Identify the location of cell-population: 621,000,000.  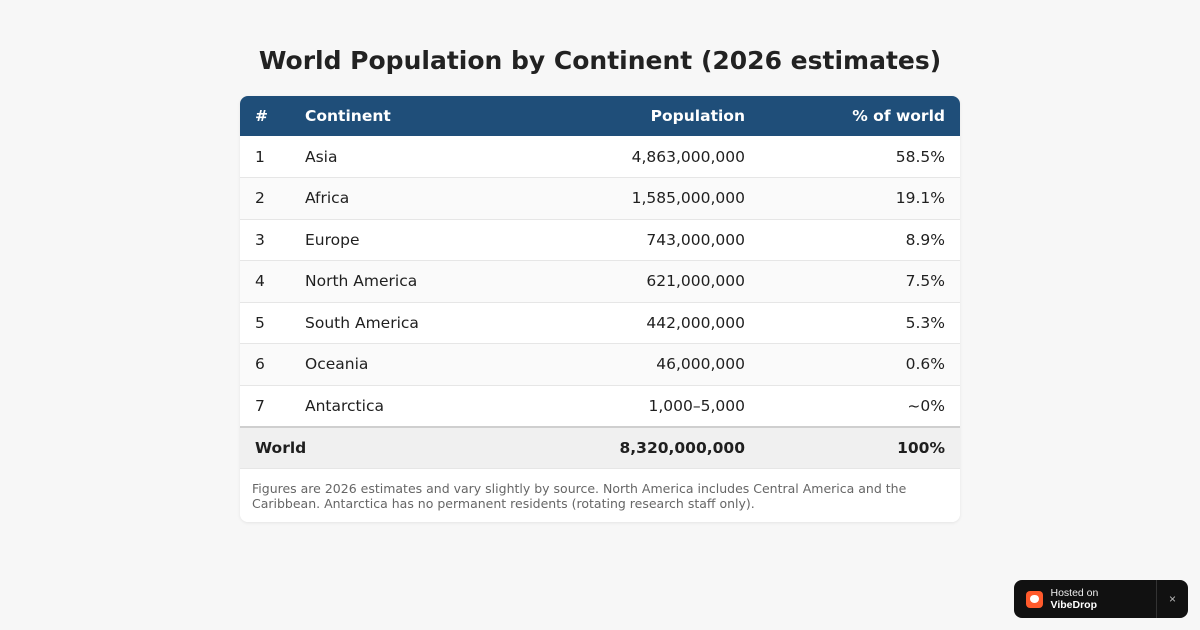
(657, 281).